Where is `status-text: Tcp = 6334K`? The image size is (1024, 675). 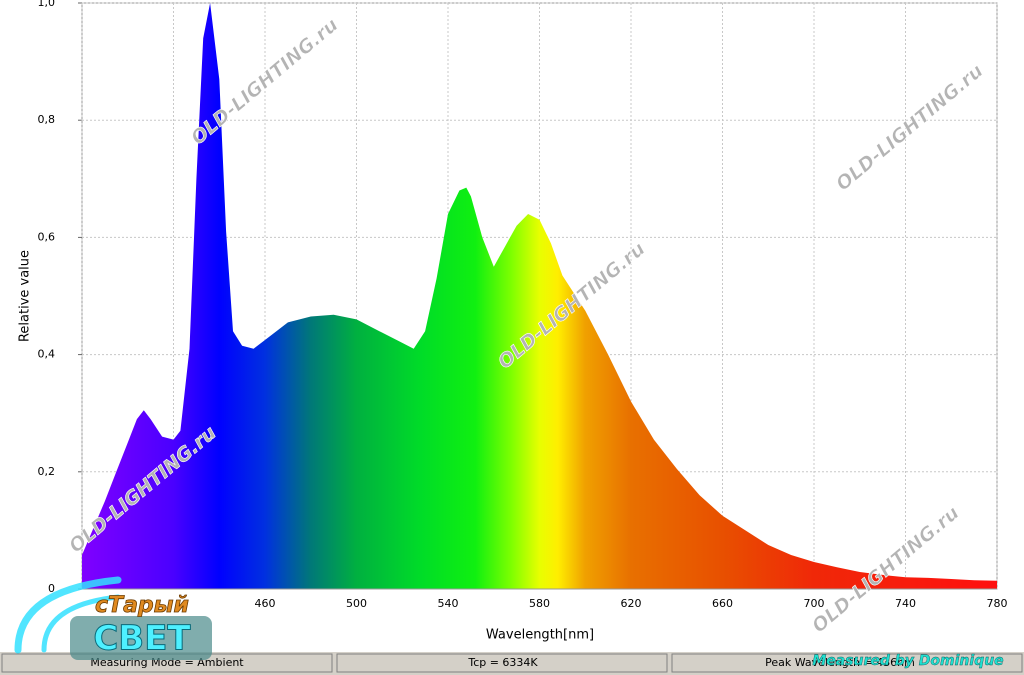 status-text: Tcp = 6334K is located at coordinates (502, 662).